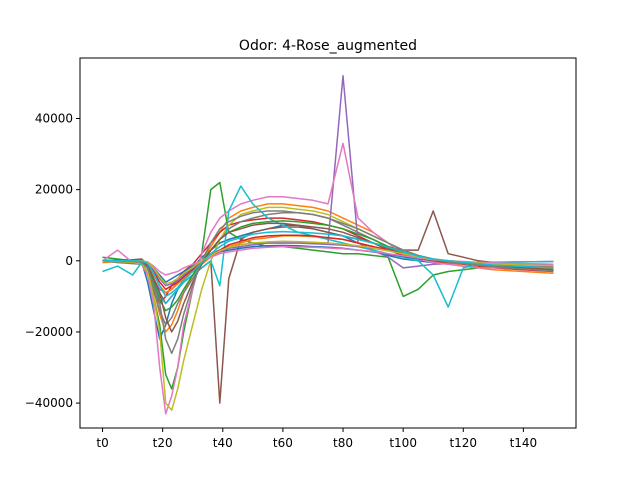 The image size is (640, 480). I want to click on x-tick-label: t100, so click(403, 443).